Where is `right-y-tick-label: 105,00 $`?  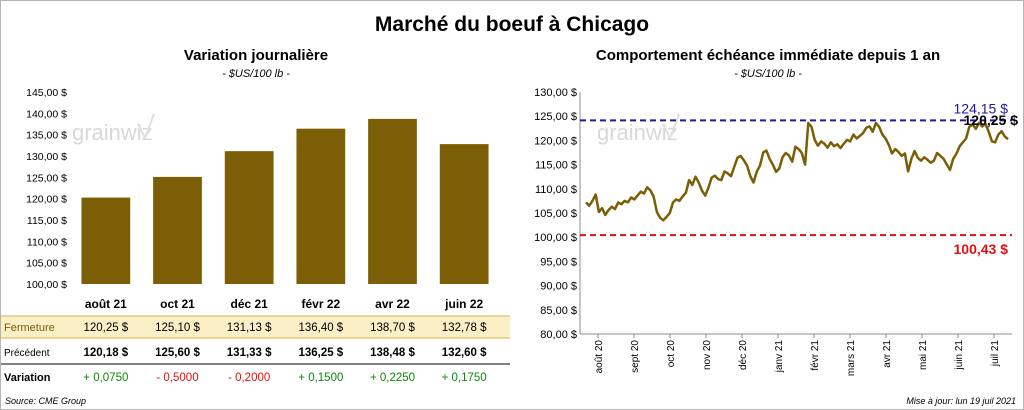 right-y-tick-label: 105,00 $ is located at coordinates (555, 214).